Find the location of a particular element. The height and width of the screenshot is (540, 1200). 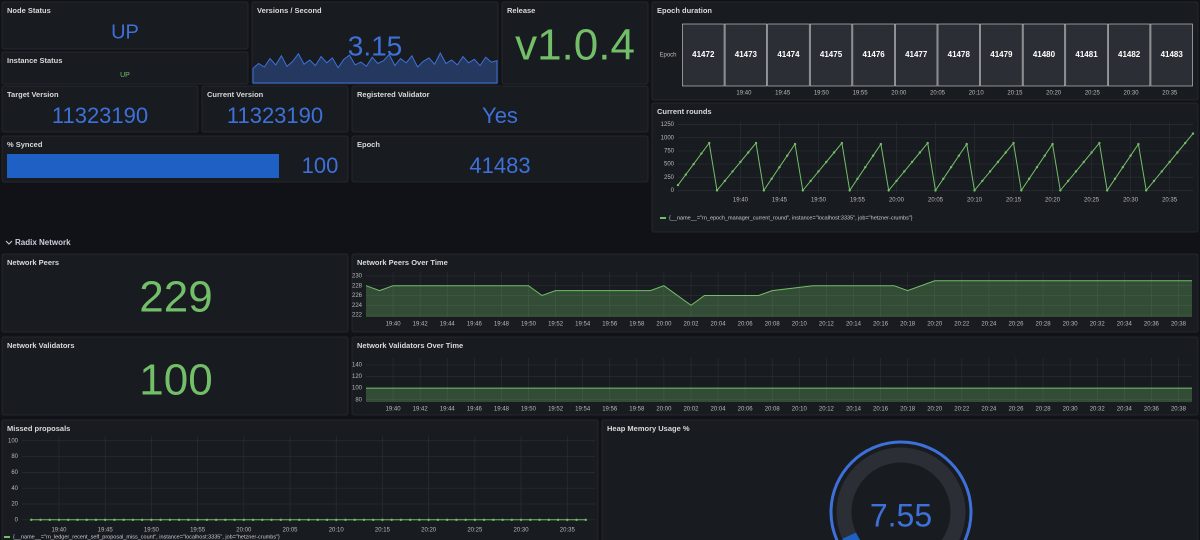

x-tick-label: 20:34 is located at coordinates (1125, 410).